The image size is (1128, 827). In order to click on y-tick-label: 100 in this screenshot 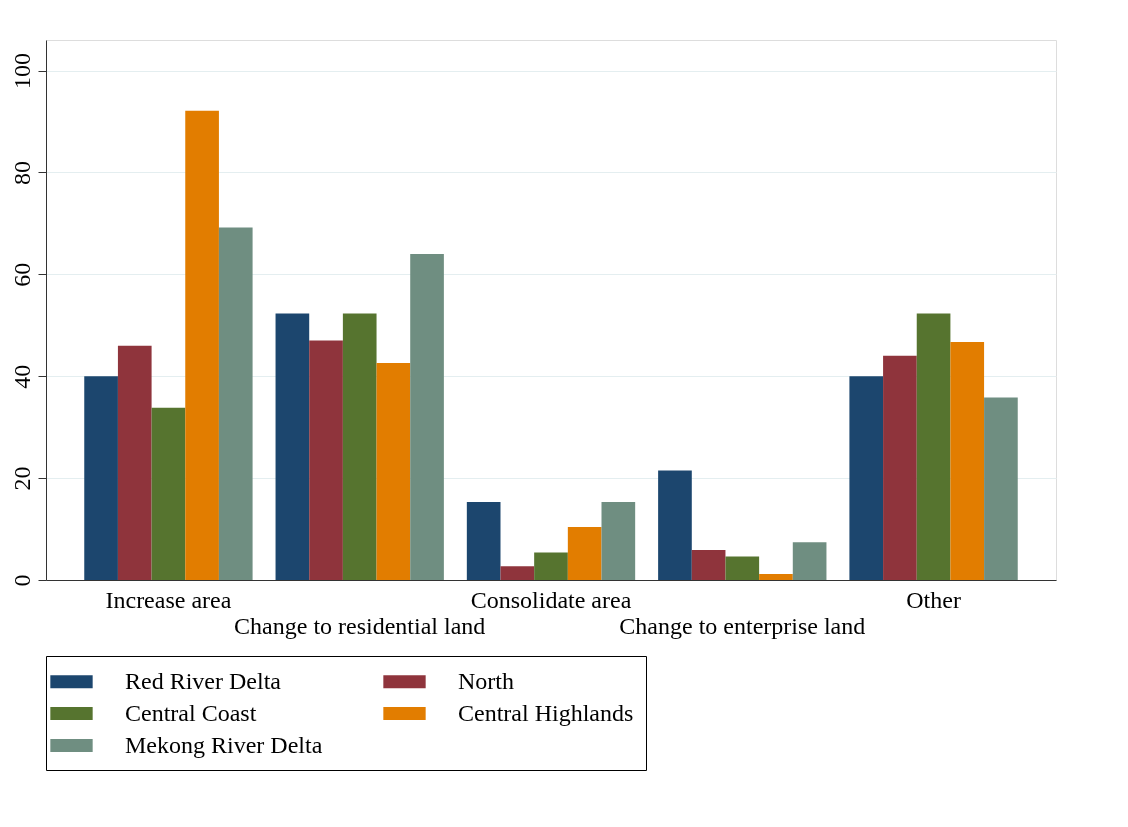, I will do `click(21, 71)`.